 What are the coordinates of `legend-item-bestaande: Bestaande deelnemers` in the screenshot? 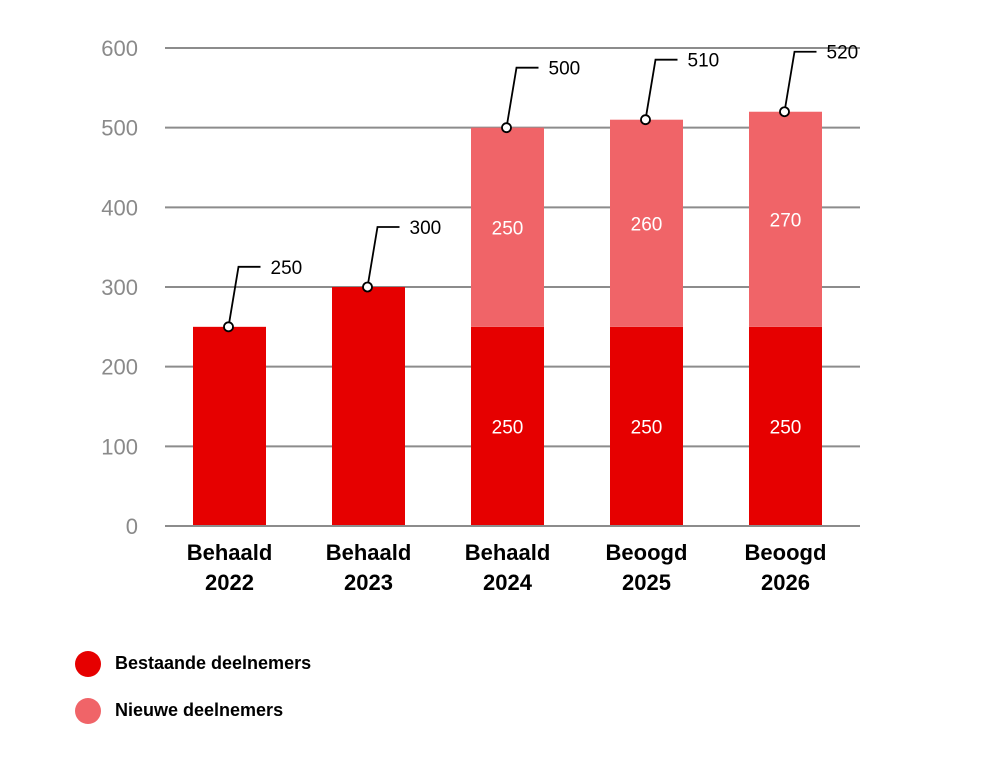 It's located at (193, 663).